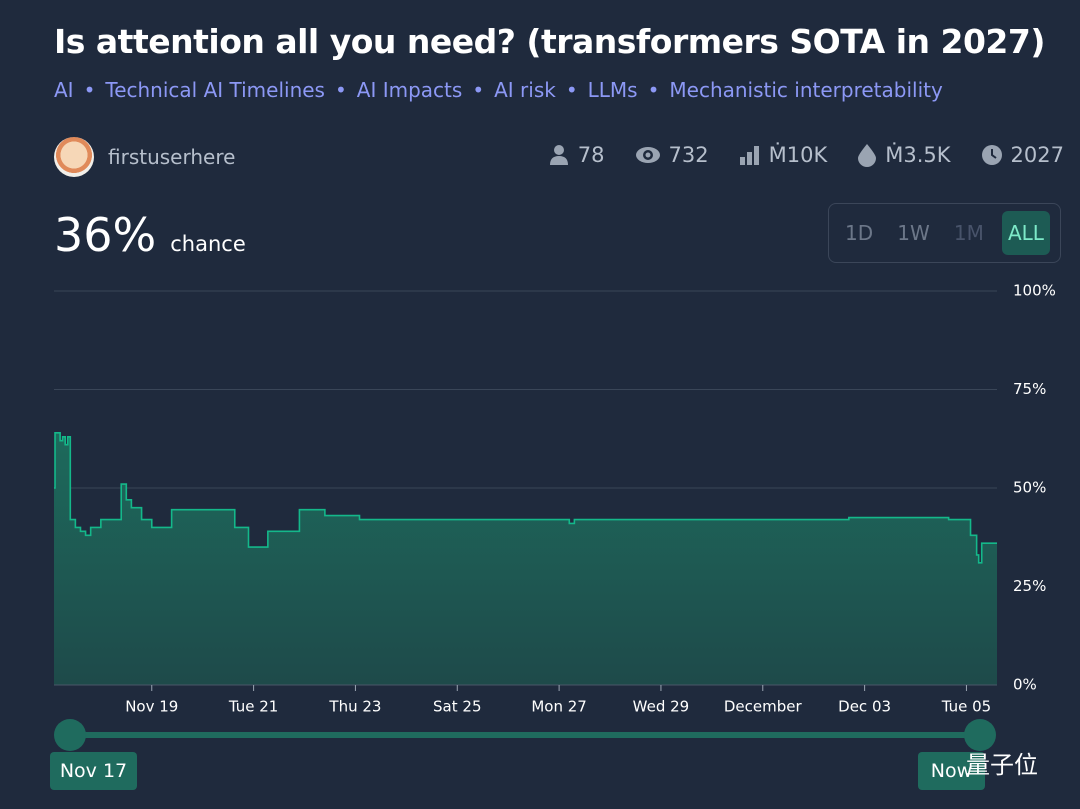 The height and width of the screenshot is (809, 1080). I want to click on stat-close: 2027, so click(1022, 155).